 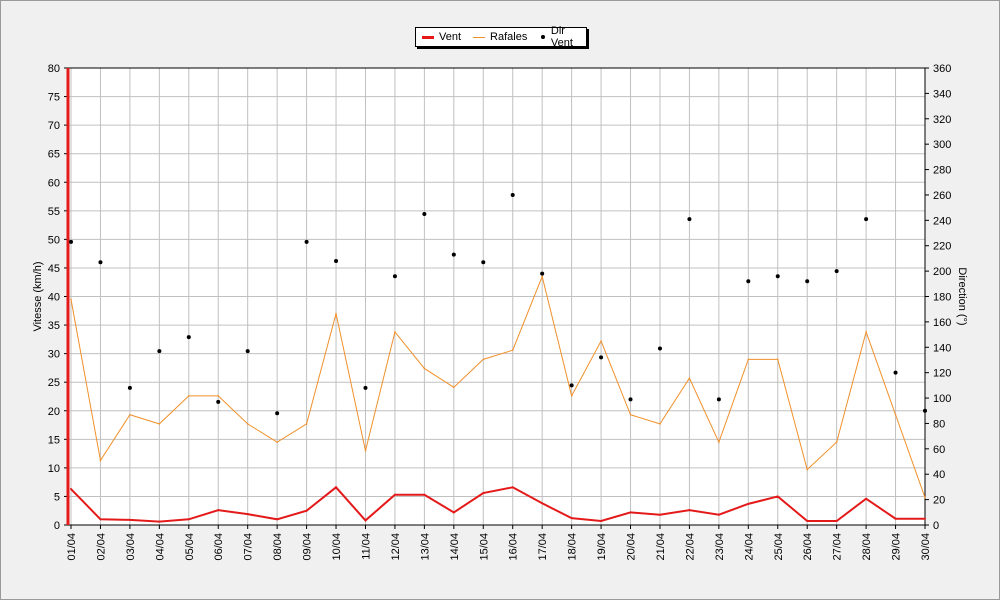 I want to click on x-tick-label: 05/04, so click(x=190, y=547).